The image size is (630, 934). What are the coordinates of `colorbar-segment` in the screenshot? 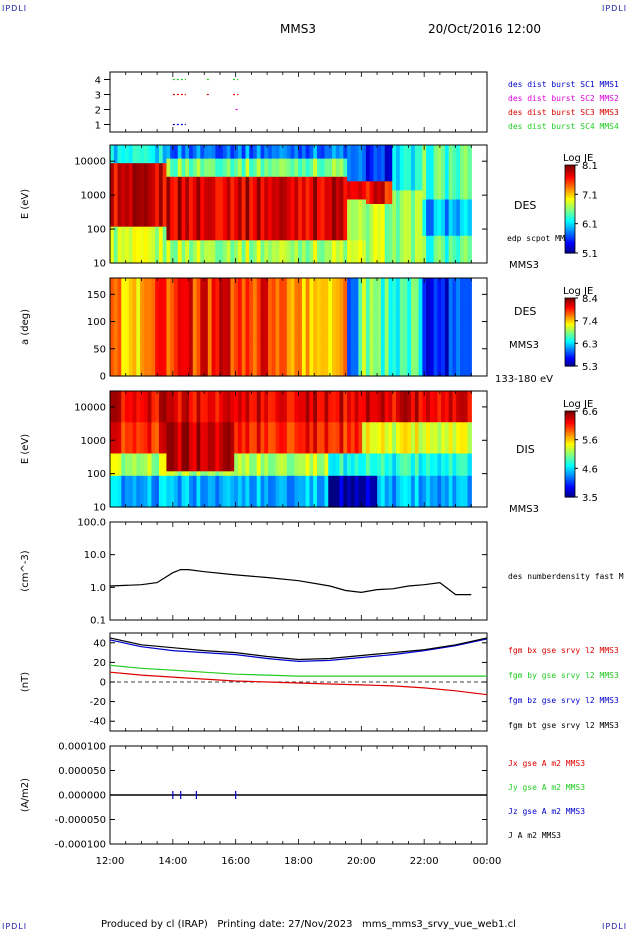 It's located at (570, 230).